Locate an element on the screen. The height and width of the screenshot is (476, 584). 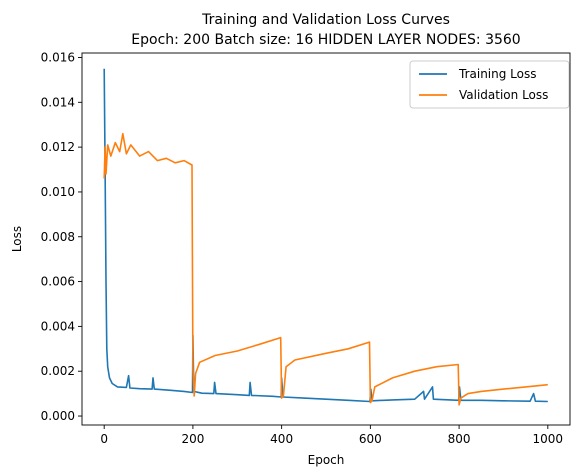
x-tick-label: 0 is located at coordinates (104, 439).